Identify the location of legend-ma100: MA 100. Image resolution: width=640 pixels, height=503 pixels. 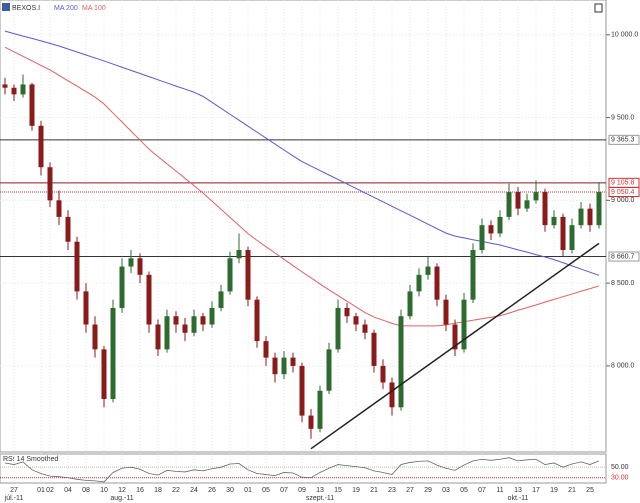
(94, 8).